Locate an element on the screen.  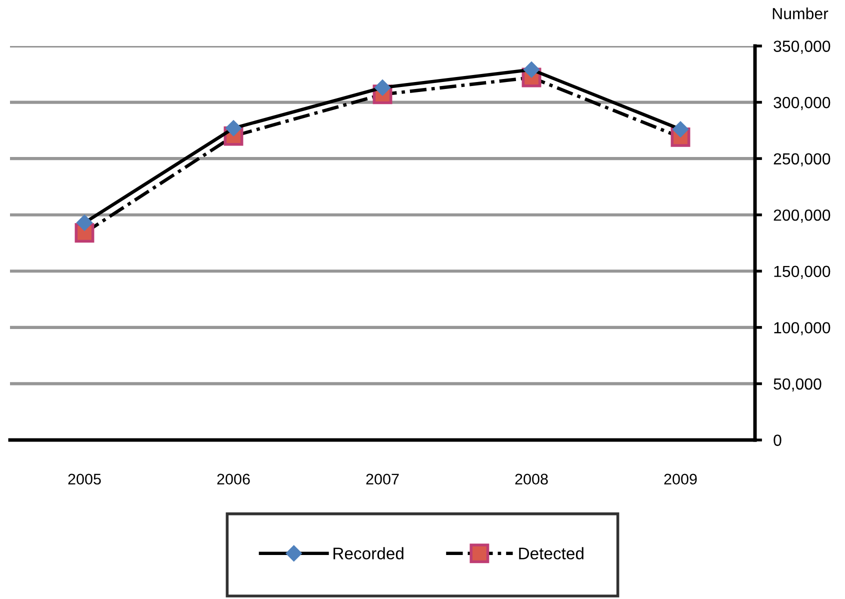
y-tick-label: 300,000 is located at coordinates (802, 103).